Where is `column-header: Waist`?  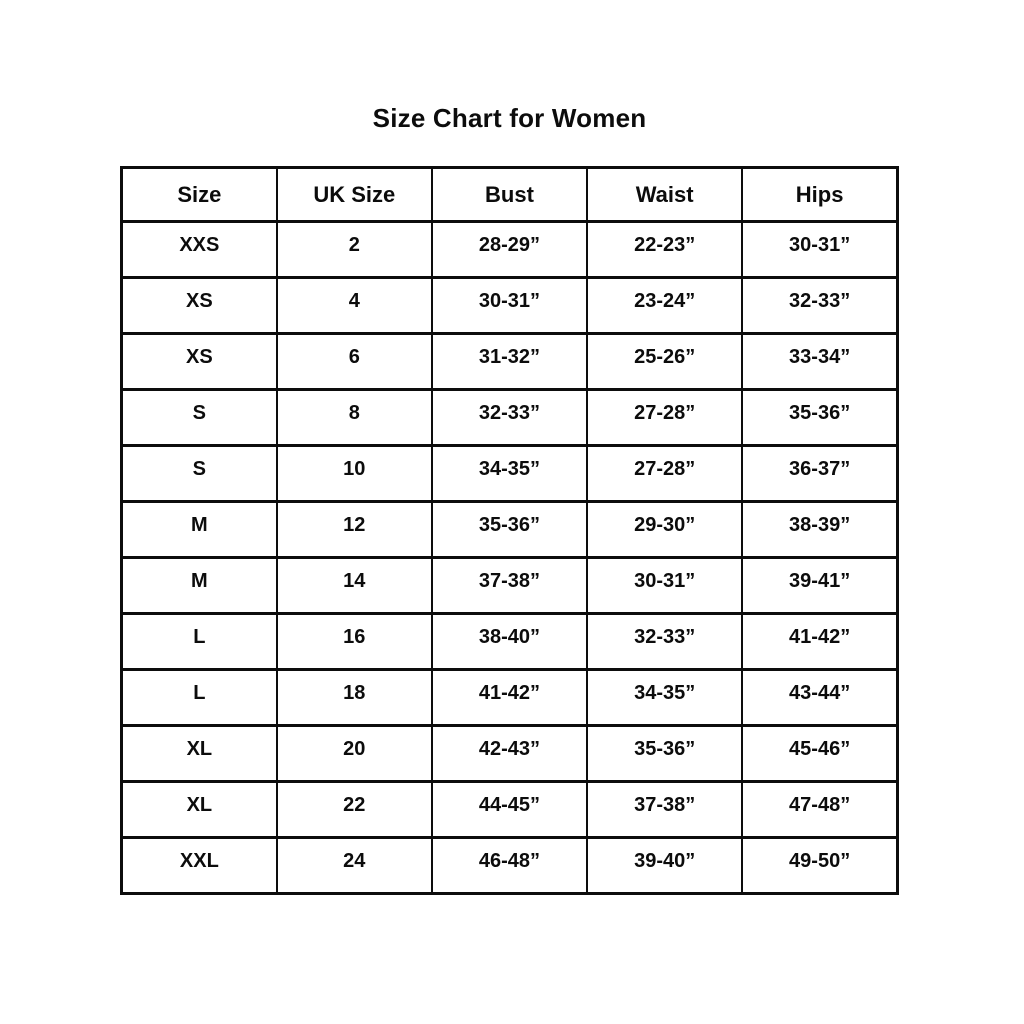
column-header: Waist is located at coordinates (665, 194).